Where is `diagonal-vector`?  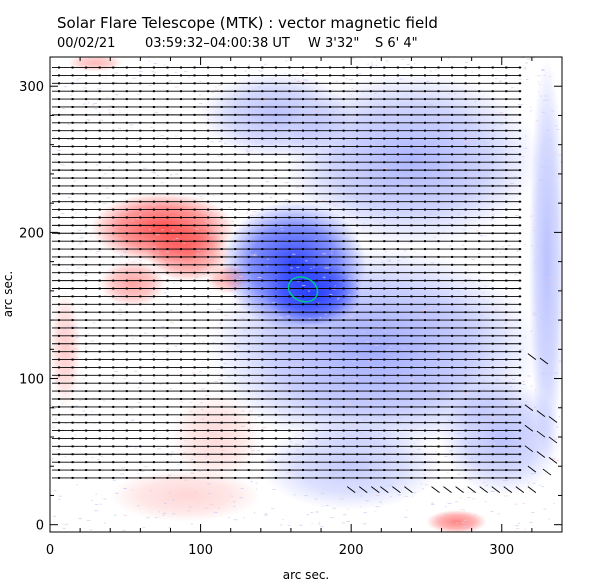 diagonal-vector is located at coordinates (532, 469).